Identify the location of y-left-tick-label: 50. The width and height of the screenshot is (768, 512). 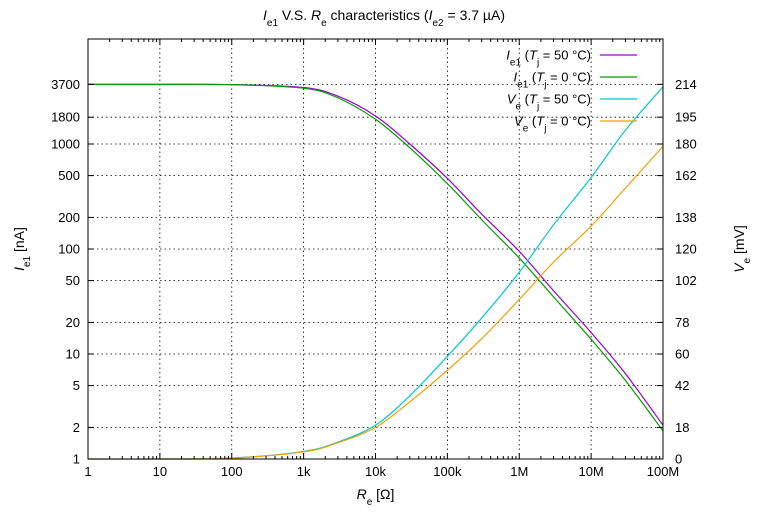
(73, 280).